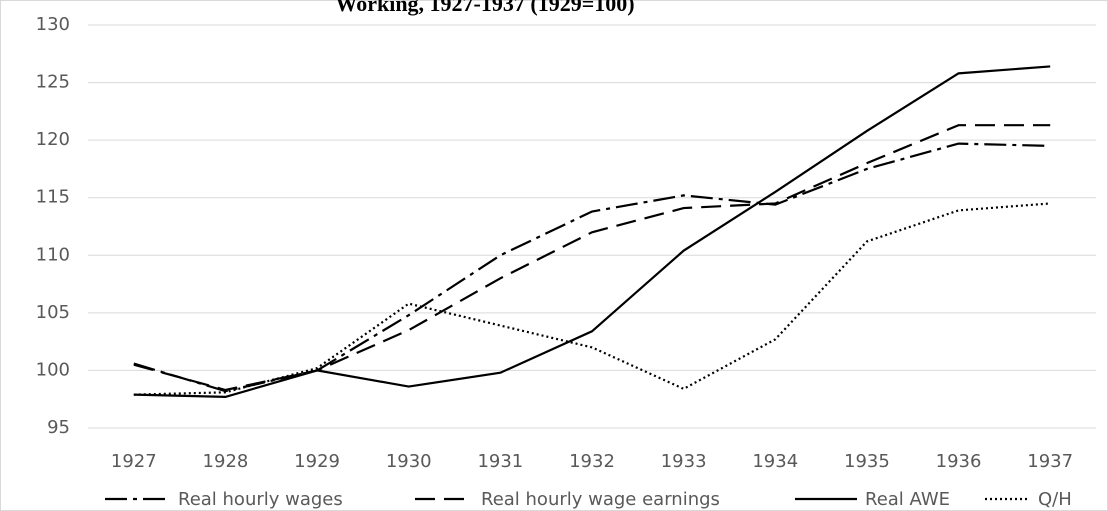 This screenshot has height=511, width=1108. I want to click on x-tick-label: 1933, so click(684, 461).